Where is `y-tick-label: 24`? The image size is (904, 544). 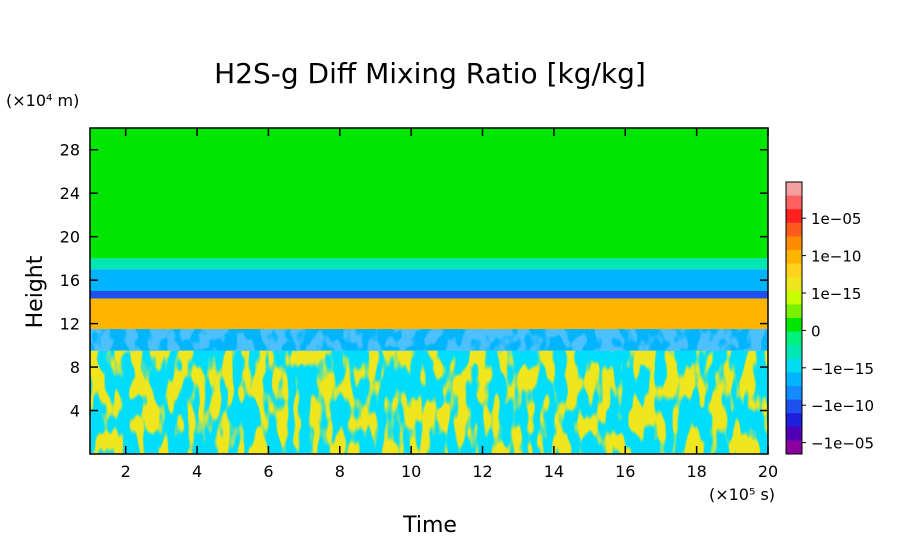
y-tick-label: 24 is located at coordinates (70, 193).